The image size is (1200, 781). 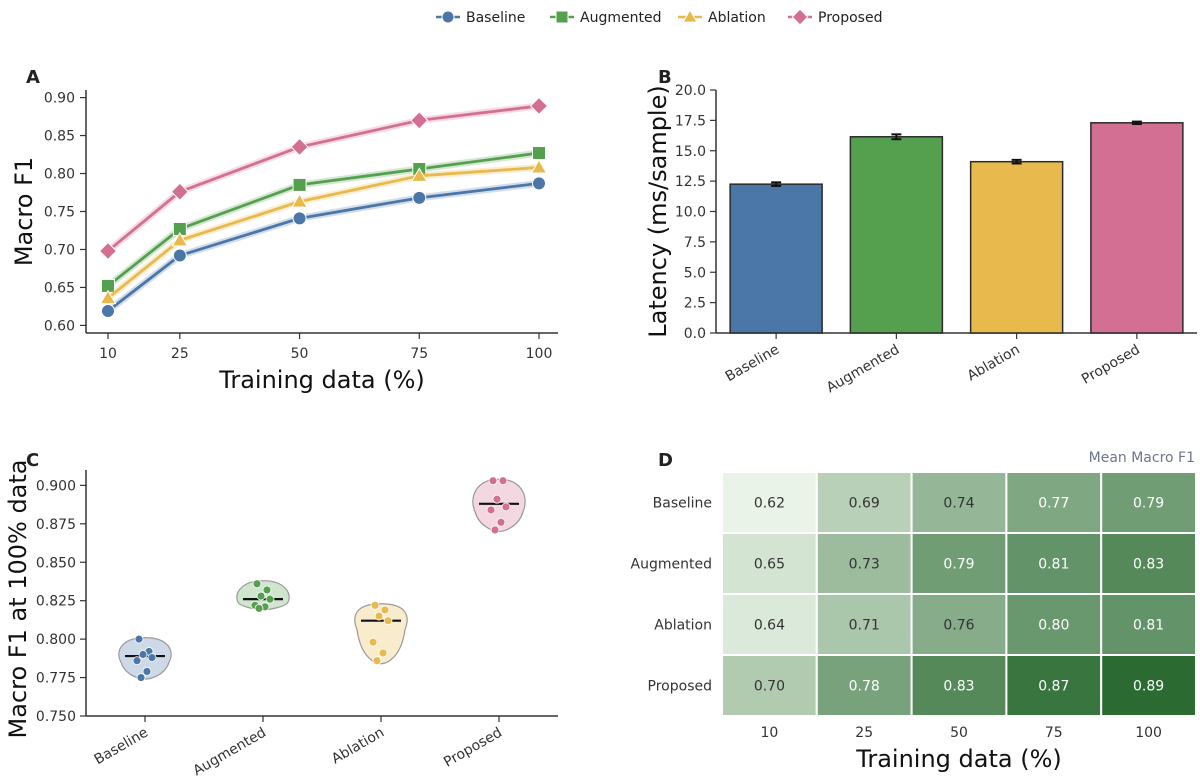 I want to click on heatmap-cell-label: 0.62, so click(x=769, y=504).